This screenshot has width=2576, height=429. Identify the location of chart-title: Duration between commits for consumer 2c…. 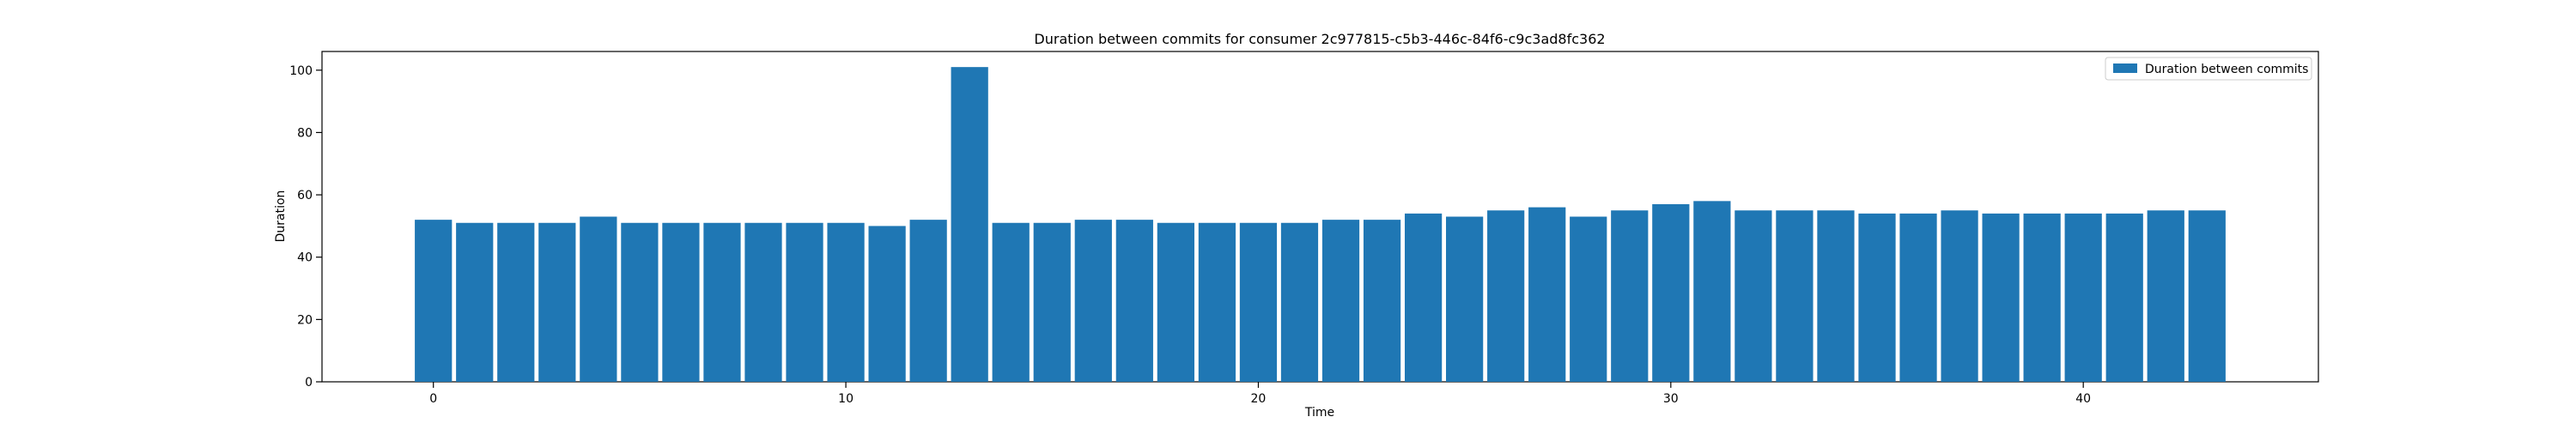
(1319, 39).